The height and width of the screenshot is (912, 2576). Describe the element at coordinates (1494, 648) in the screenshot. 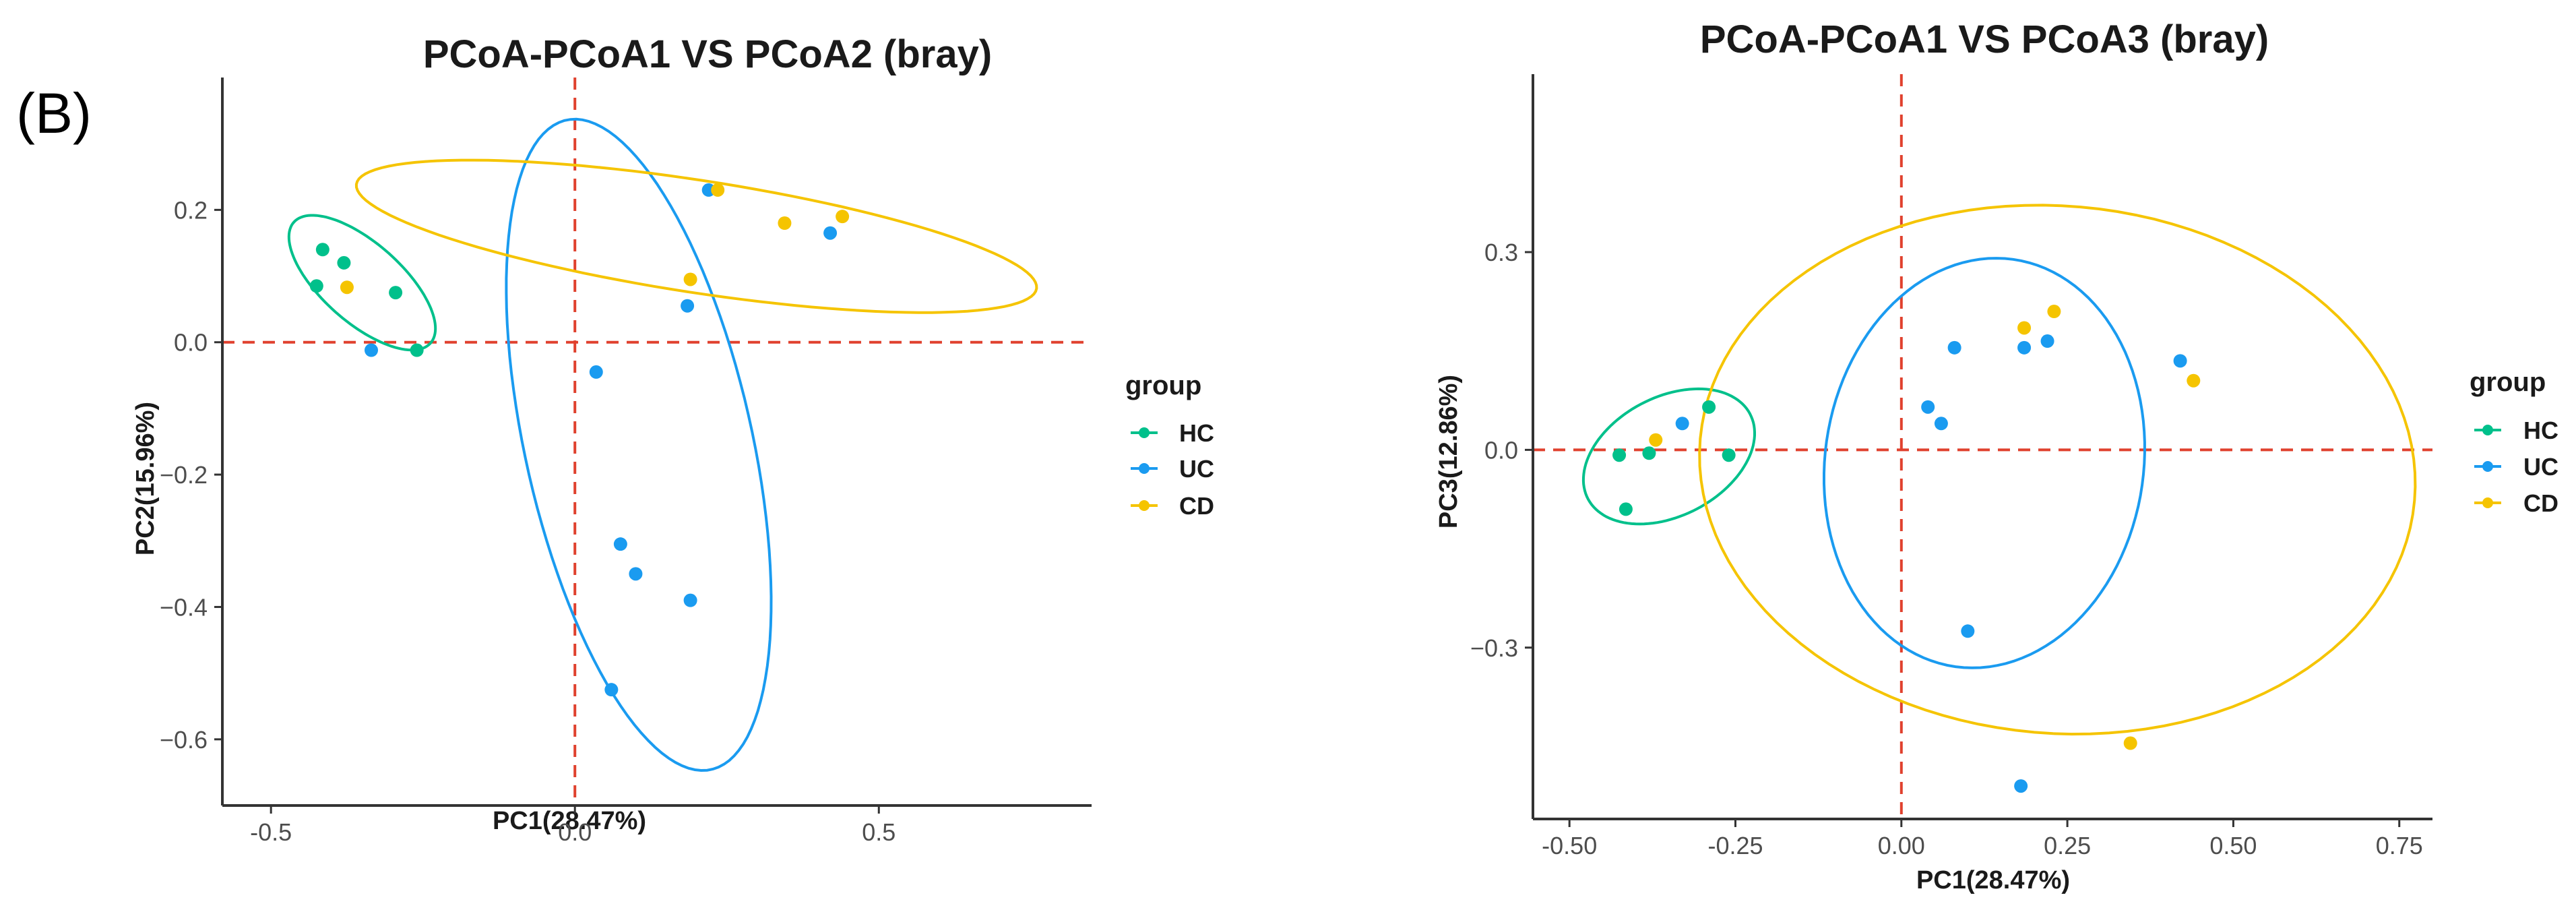

I see `y-tick-label: −0.3` at that location.